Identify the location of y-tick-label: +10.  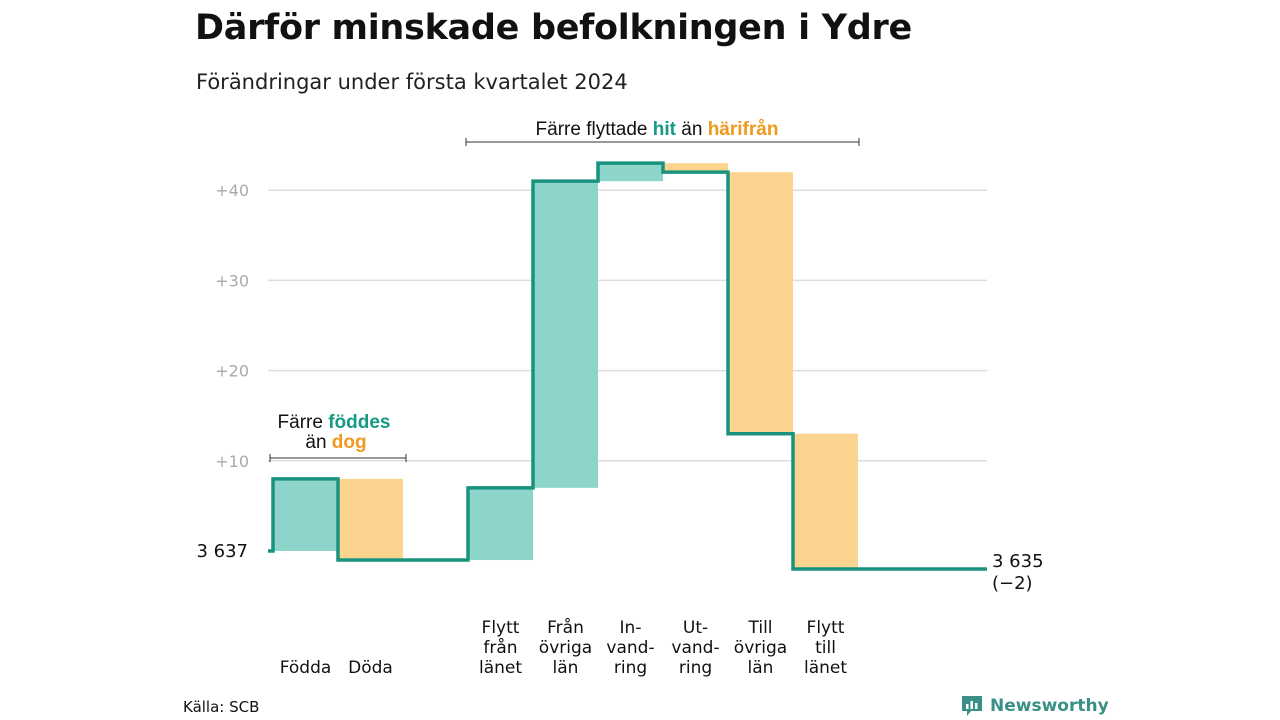
(232, 461).